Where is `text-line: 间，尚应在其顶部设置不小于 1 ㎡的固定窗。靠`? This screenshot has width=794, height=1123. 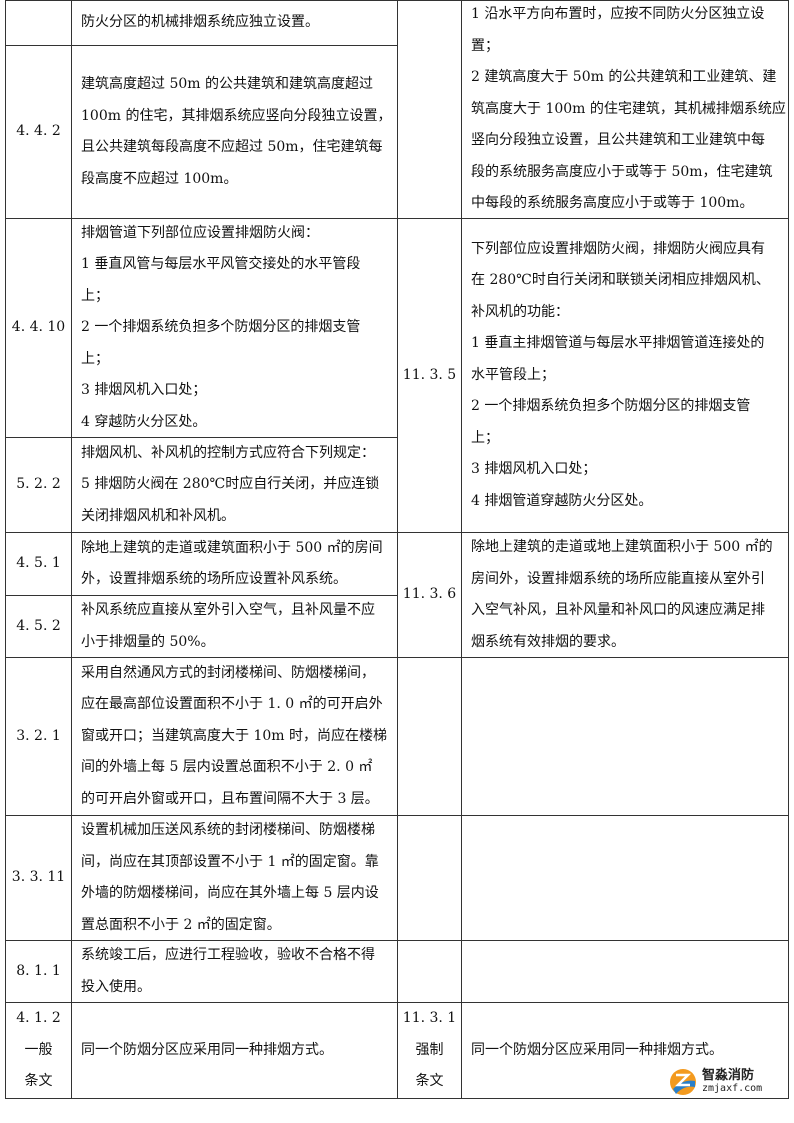
text-line: 间，尚应在其顶部设置不小于 1 ㎡的固定窗。靠 is located at coordinates (230, 861).